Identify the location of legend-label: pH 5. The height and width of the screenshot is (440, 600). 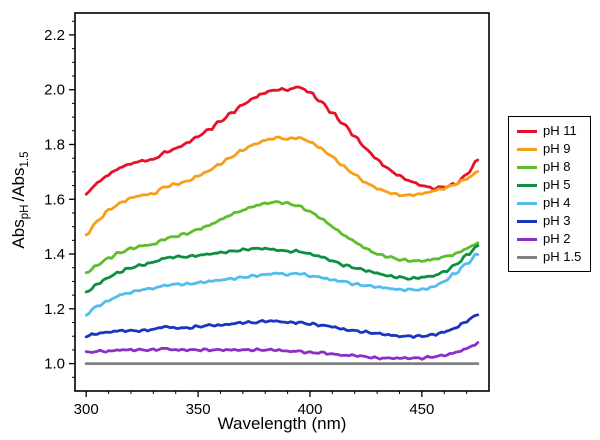
(557, 184).